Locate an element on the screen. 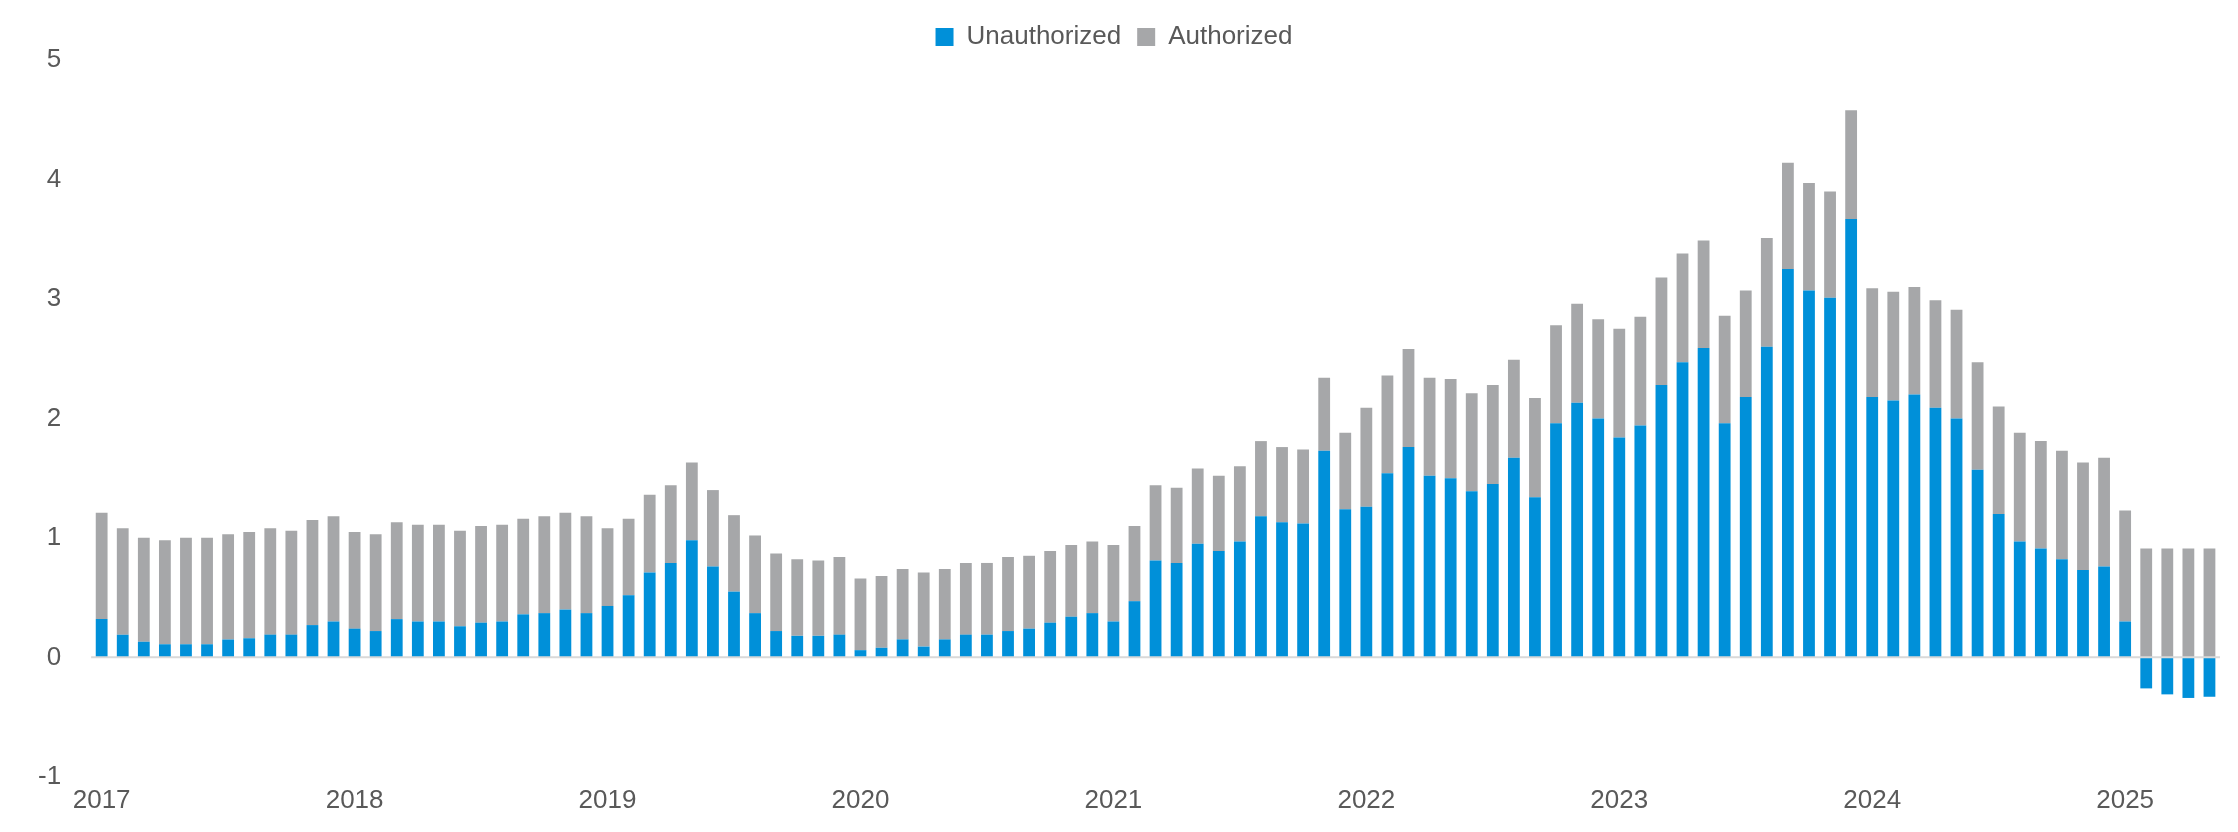 The image size is (2238, 832). y-tick-label: 2 is located at coordinates (54, 416).